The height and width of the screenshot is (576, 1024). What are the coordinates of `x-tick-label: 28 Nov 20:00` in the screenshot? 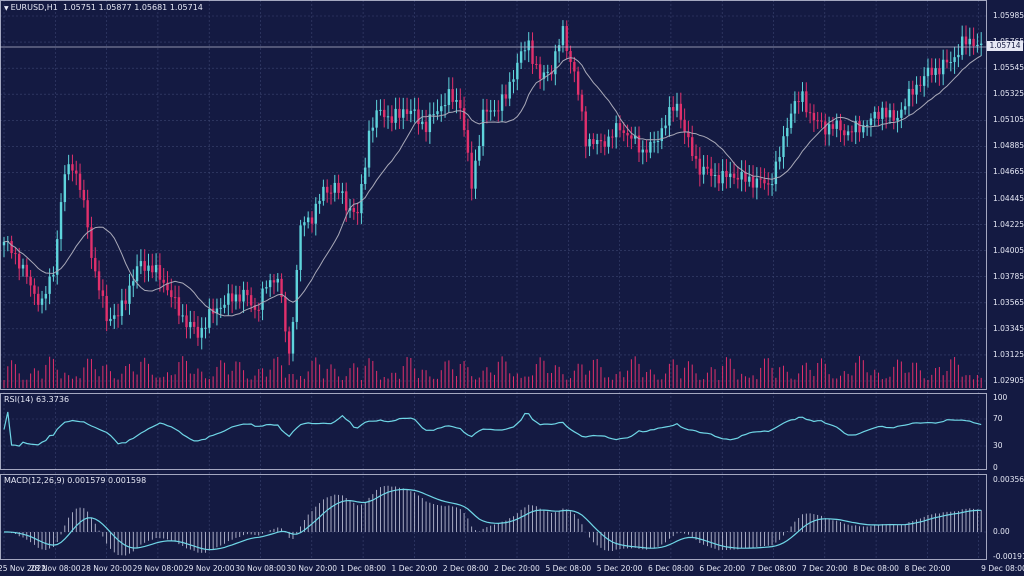 It's located at (106, 568).